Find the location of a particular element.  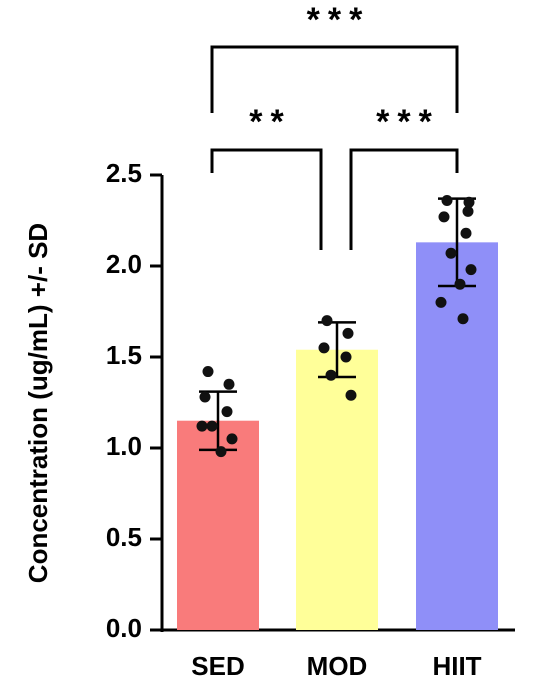

y-axis-label: Concentration (ug/mL) +/- SD is located at coordinates (38, 403).